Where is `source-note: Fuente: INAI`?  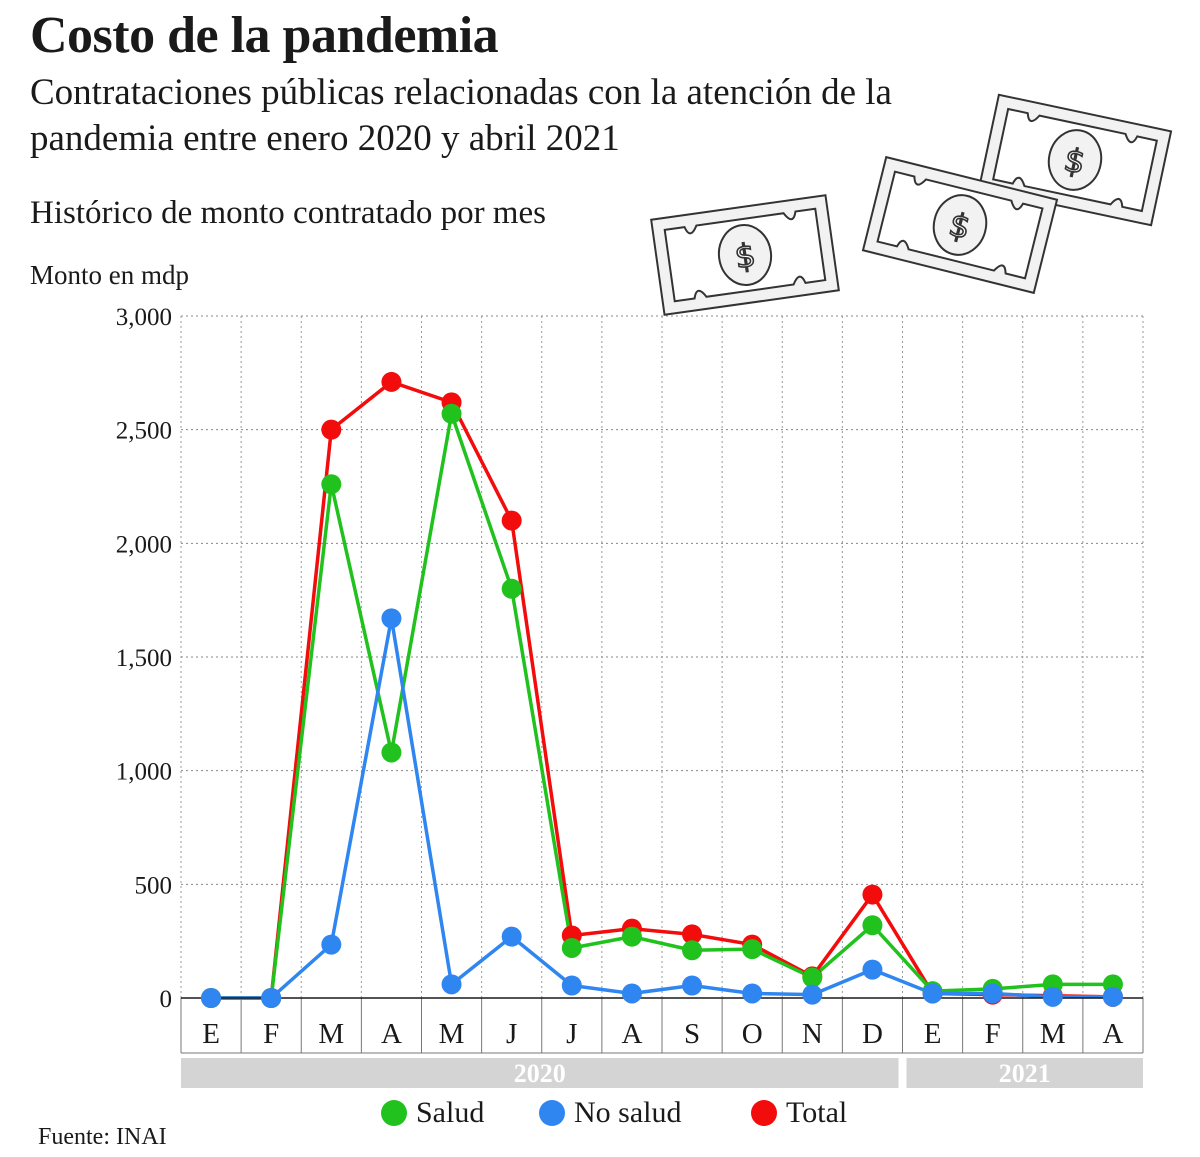 source-note: Fuente: INAI is located at coordinates (102, 1137).